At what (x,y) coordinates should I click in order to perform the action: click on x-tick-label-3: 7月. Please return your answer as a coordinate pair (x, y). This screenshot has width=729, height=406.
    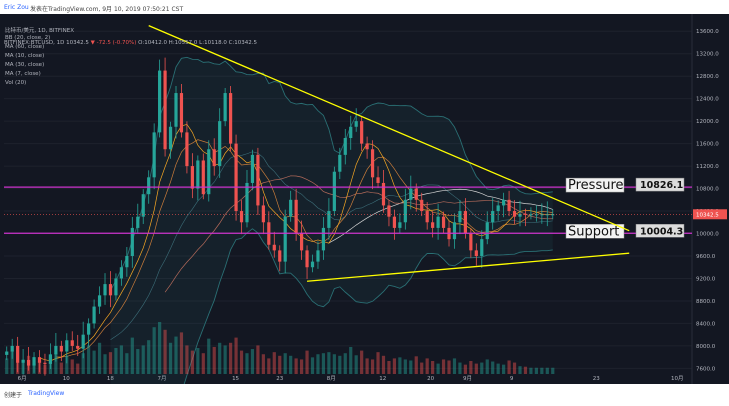
    Looking at the image, I should click on (161, 378).